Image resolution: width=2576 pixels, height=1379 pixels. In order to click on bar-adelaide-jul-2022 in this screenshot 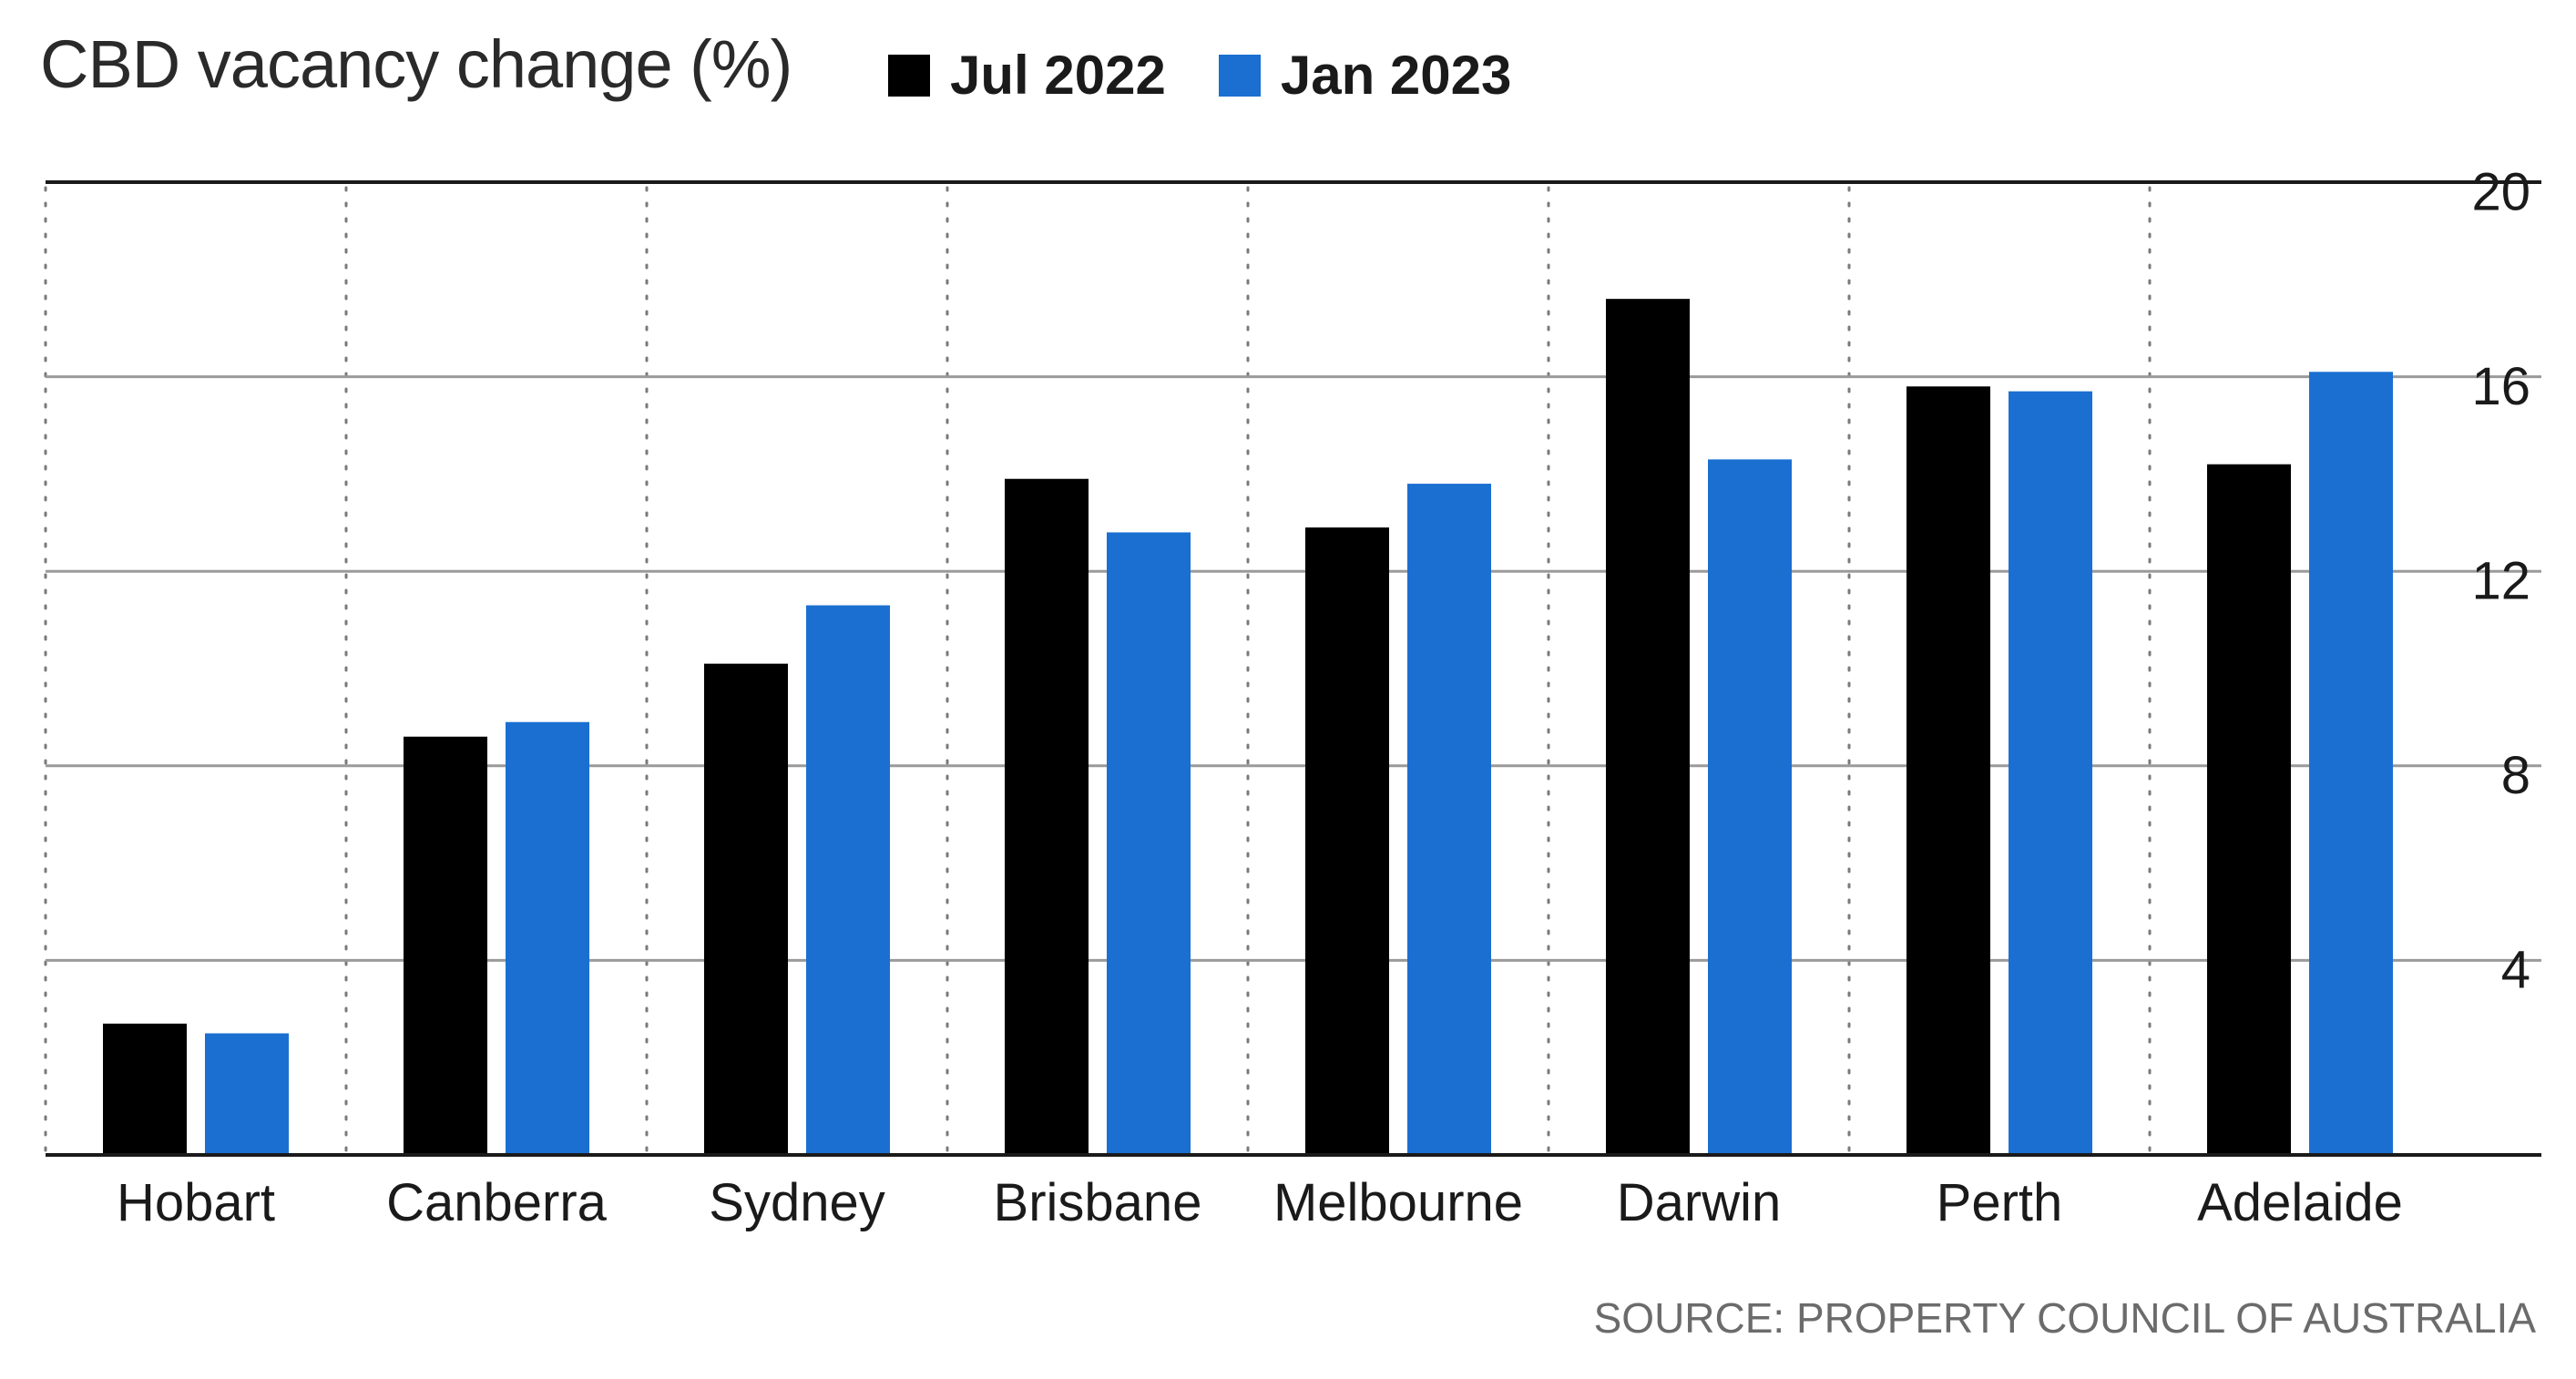, I will do `click(2249, 810)`.